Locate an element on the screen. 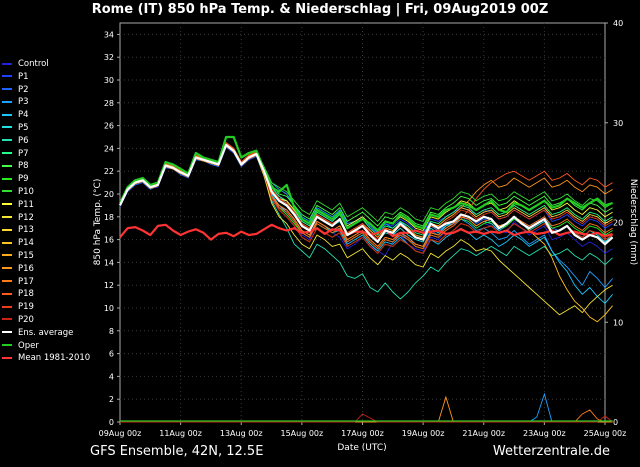 Image resolution: width=640 pixels, height=467 pixels. legend-label: P5 is located at coordinates (23, 127).